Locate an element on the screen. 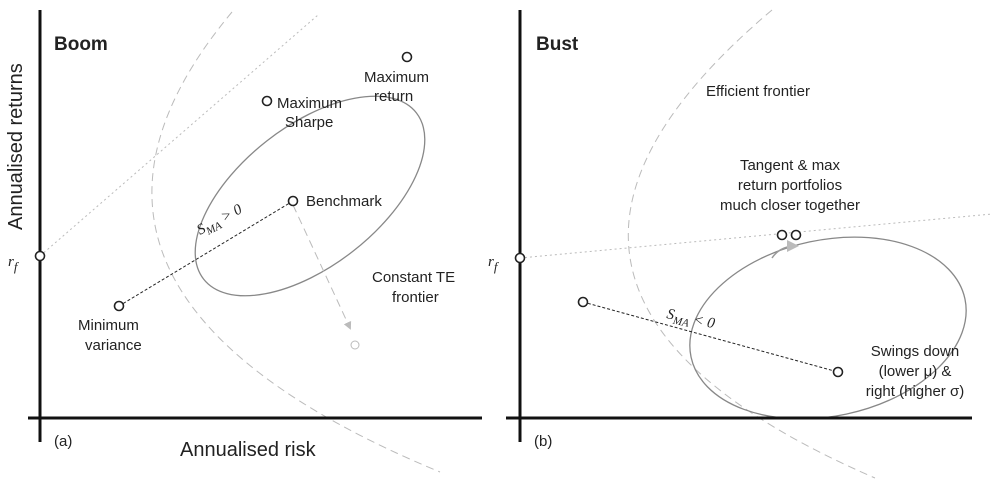 The image size is (994, 480). label: Maximum return is located at coordinates (396, 87).